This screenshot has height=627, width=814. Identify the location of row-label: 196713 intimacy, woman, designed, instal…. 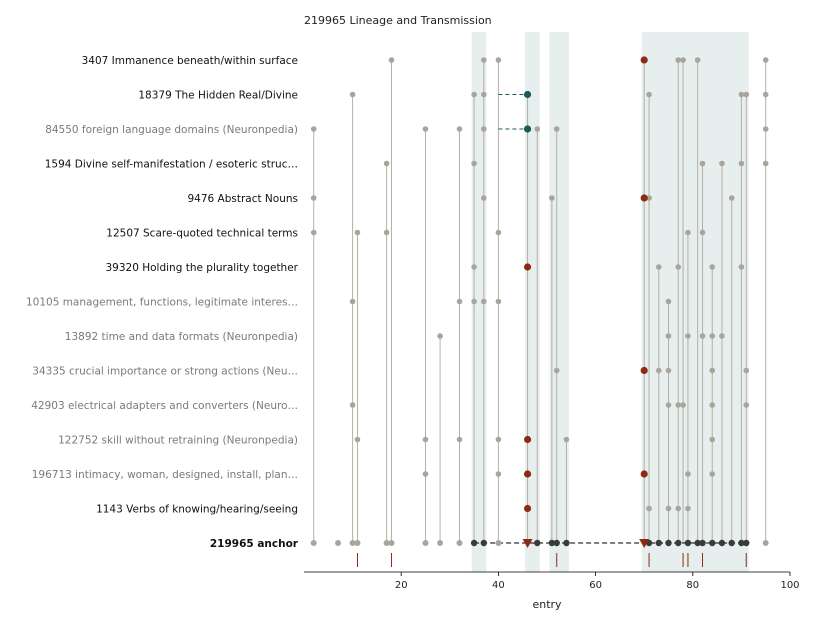
(165, 475).